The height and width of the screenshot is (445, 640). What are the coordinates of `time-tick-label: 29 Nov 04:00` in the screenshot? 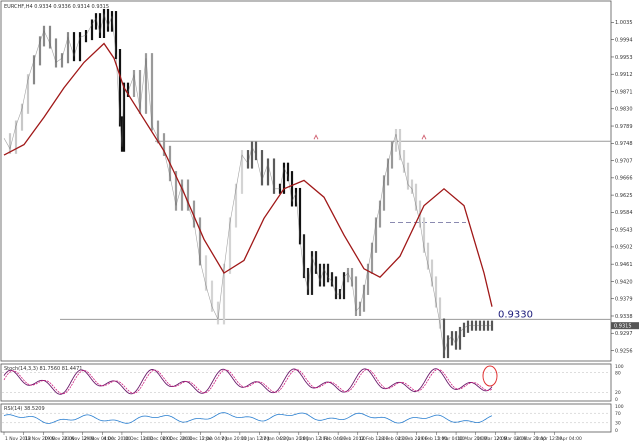 It's located at (99, 439).